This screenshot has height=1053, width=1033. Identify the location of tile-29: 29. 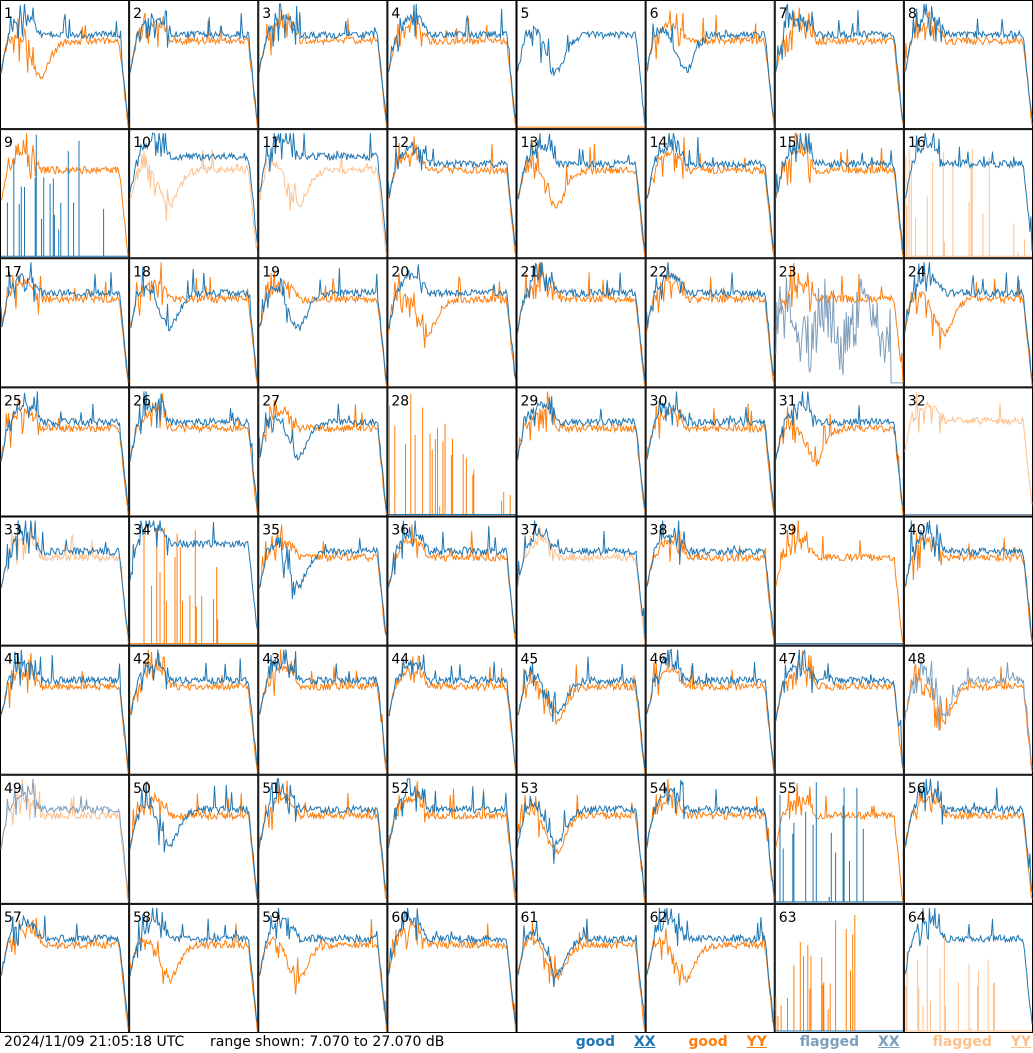
(581, 452).